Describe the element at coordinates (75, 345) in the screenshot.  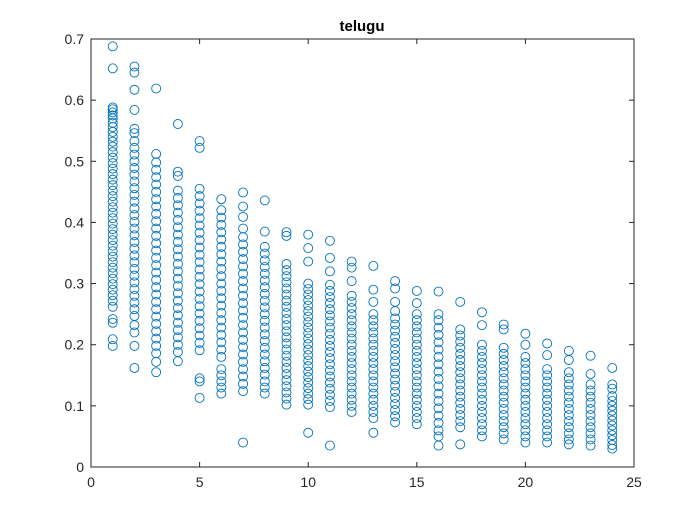
I see `y-tick-label: 0.2` at that location.